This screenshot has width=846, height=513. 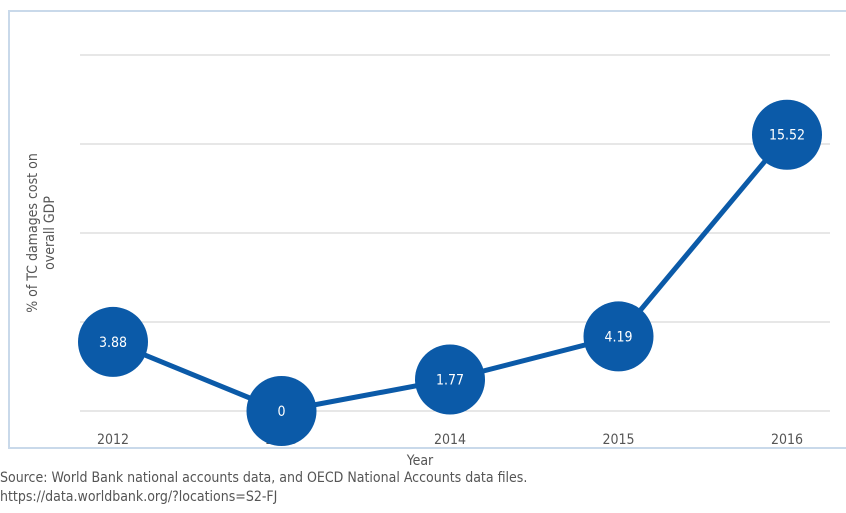 I want to click on y-axis-label-line: % of TC damages cost on, so click(x=33, y=233).